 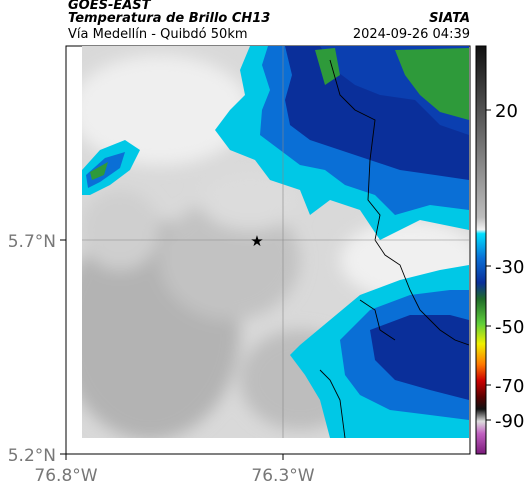 What do you see at coordinates (65, 476) in the screenshot?
I see `lon-tick-label: 76.8°W` at bounding box center [65, 476].